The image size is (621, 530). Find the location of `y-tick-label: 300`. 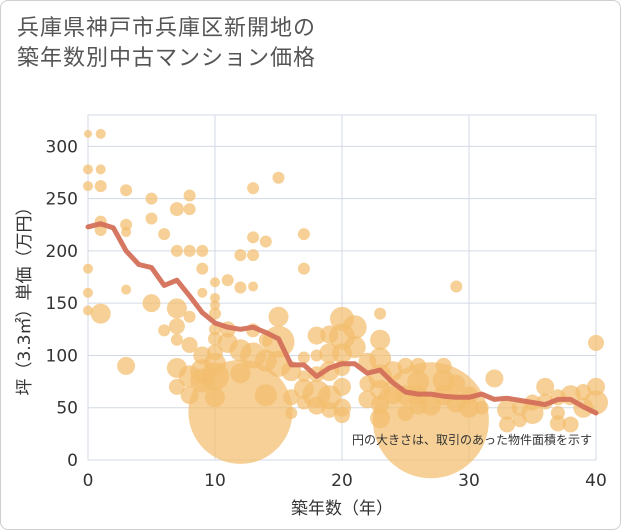

y-tick-label: 300 is located at coordinates (62, 147).